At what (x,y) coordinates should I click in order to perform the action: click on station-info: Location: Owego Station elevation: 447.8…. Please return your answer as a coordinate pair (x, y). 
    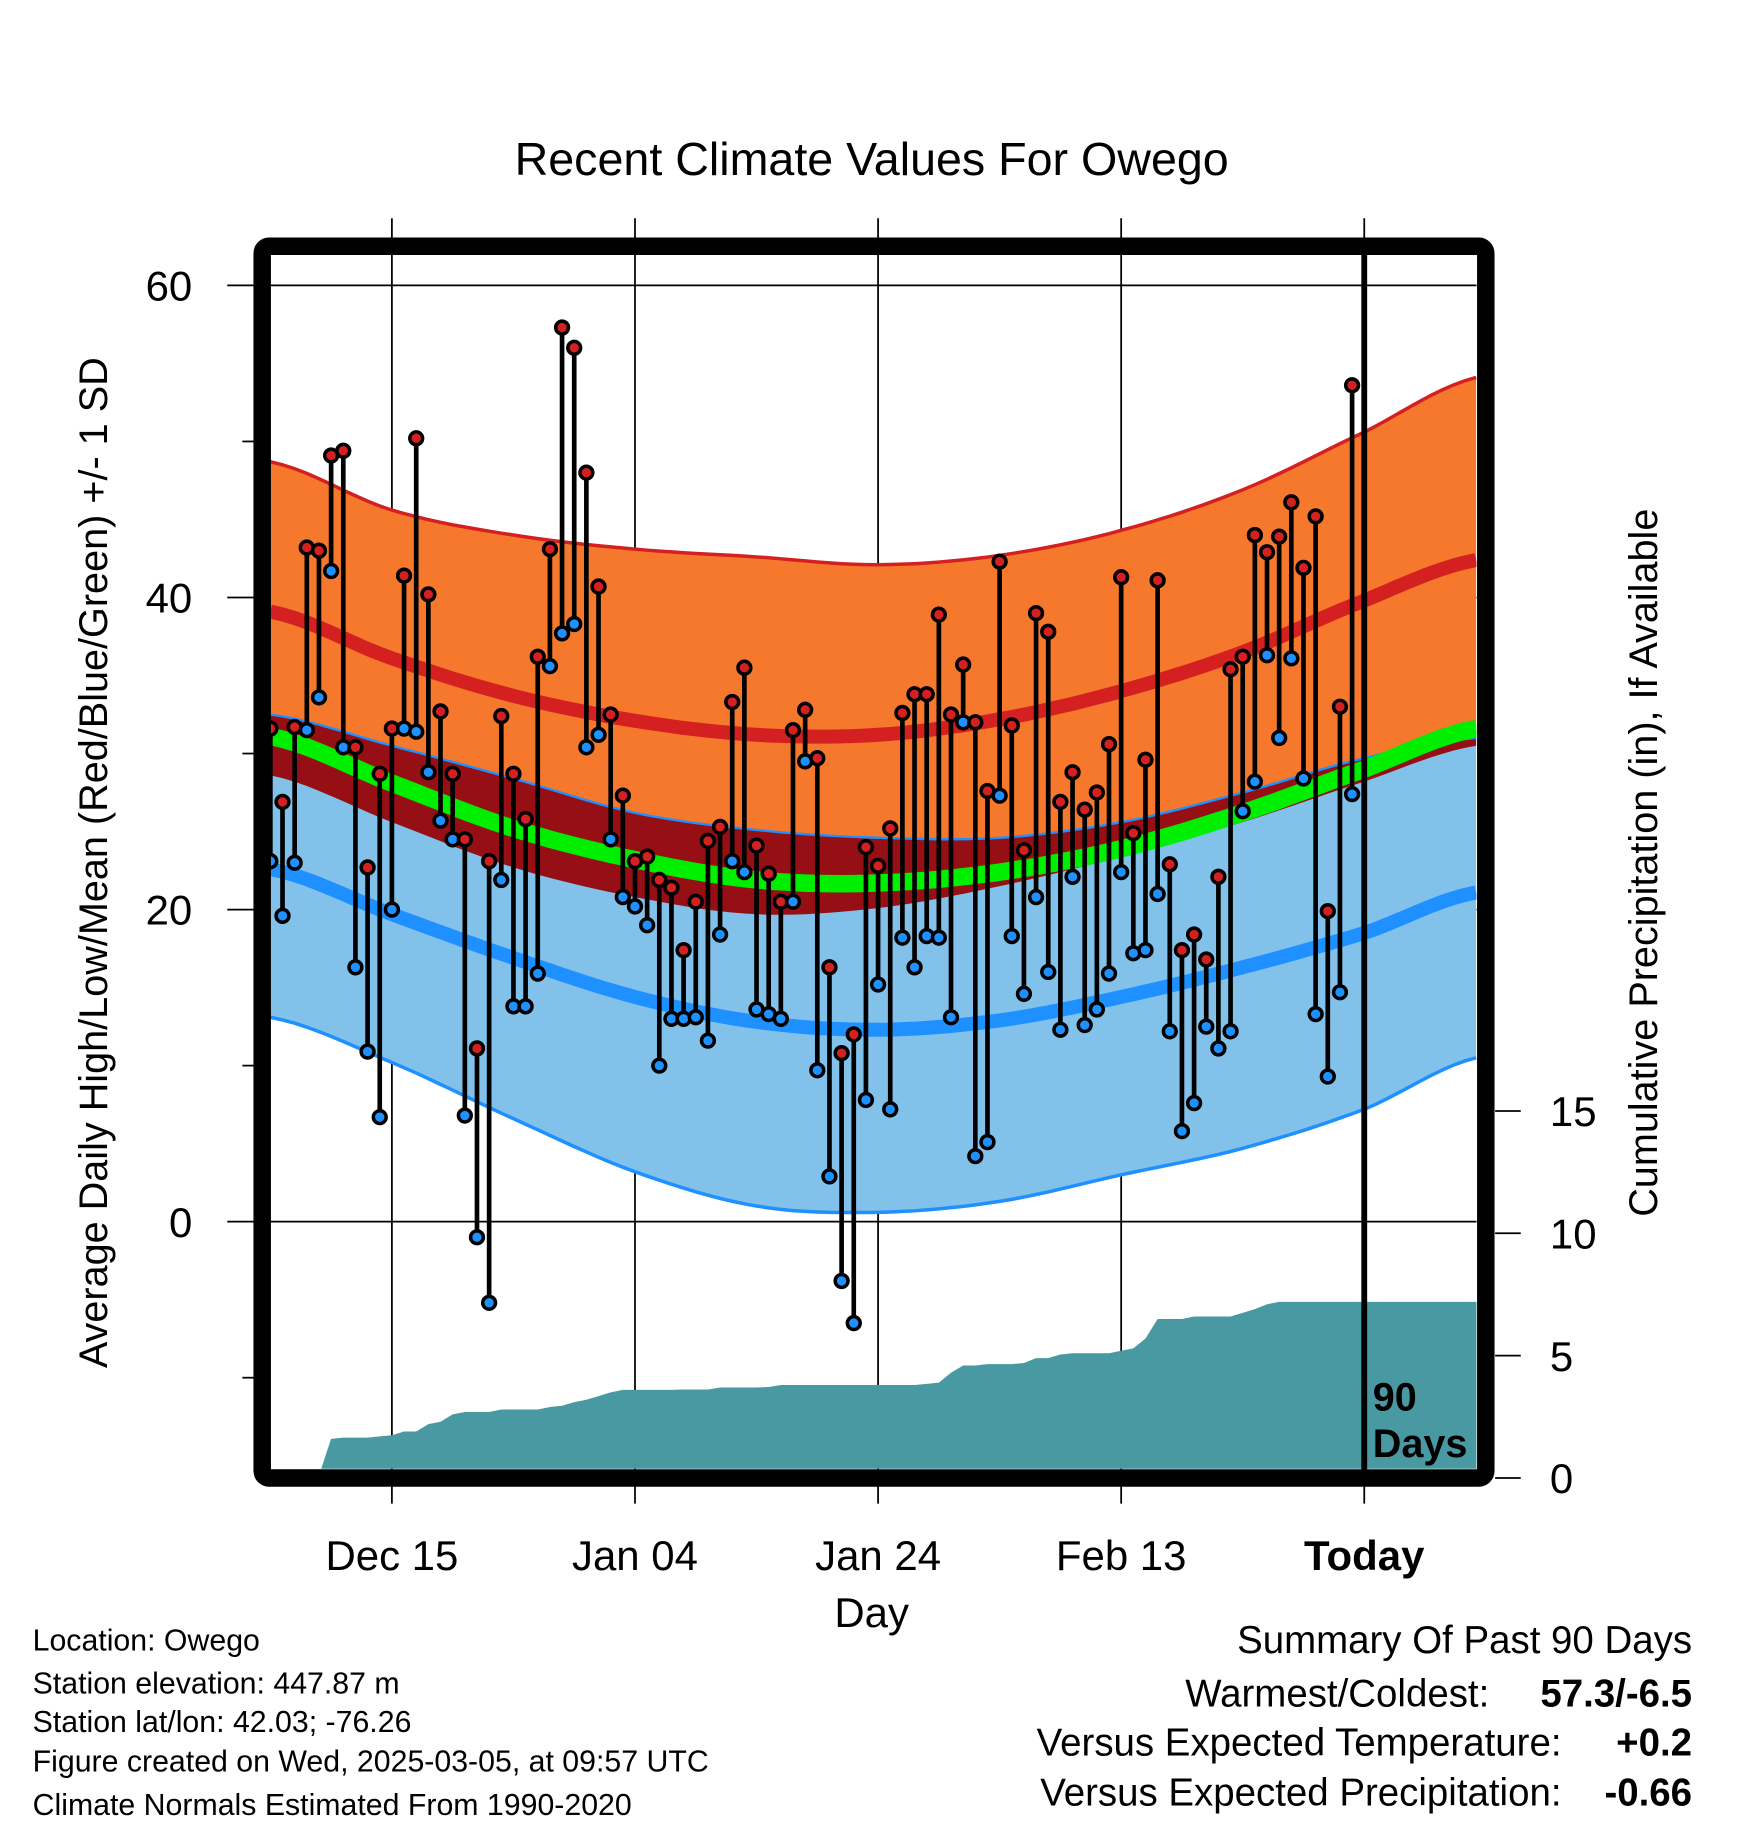
    Looking at the image, I should click on (371, 1722).